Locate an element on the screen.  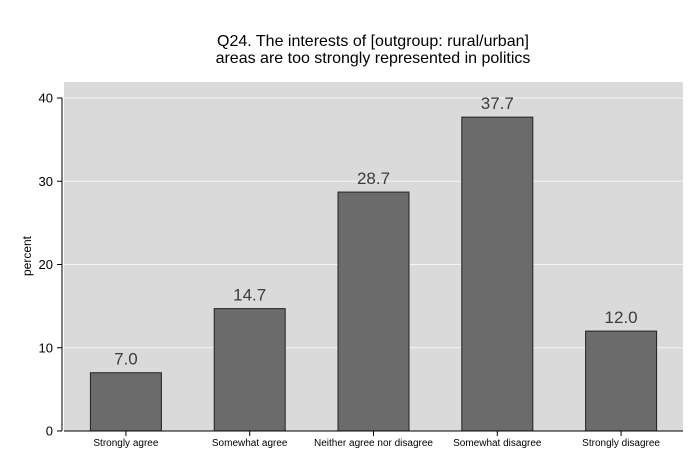
x-tick-label: Somewhat agree is located at coordinates (250, 443).